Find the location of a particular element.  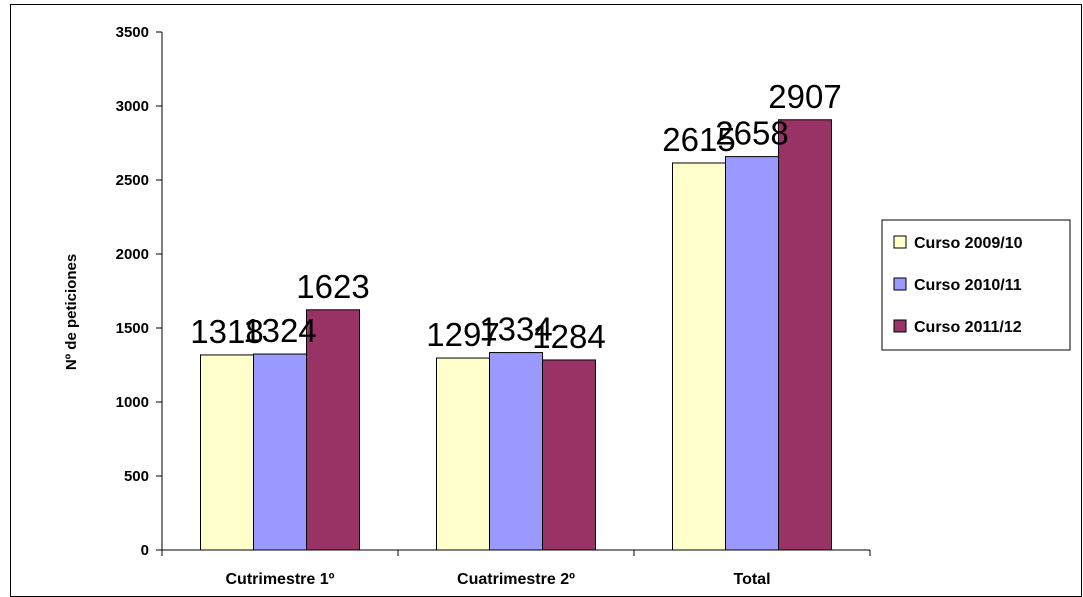

y-tick-label: 2000 is located at coordinates (132, 254).